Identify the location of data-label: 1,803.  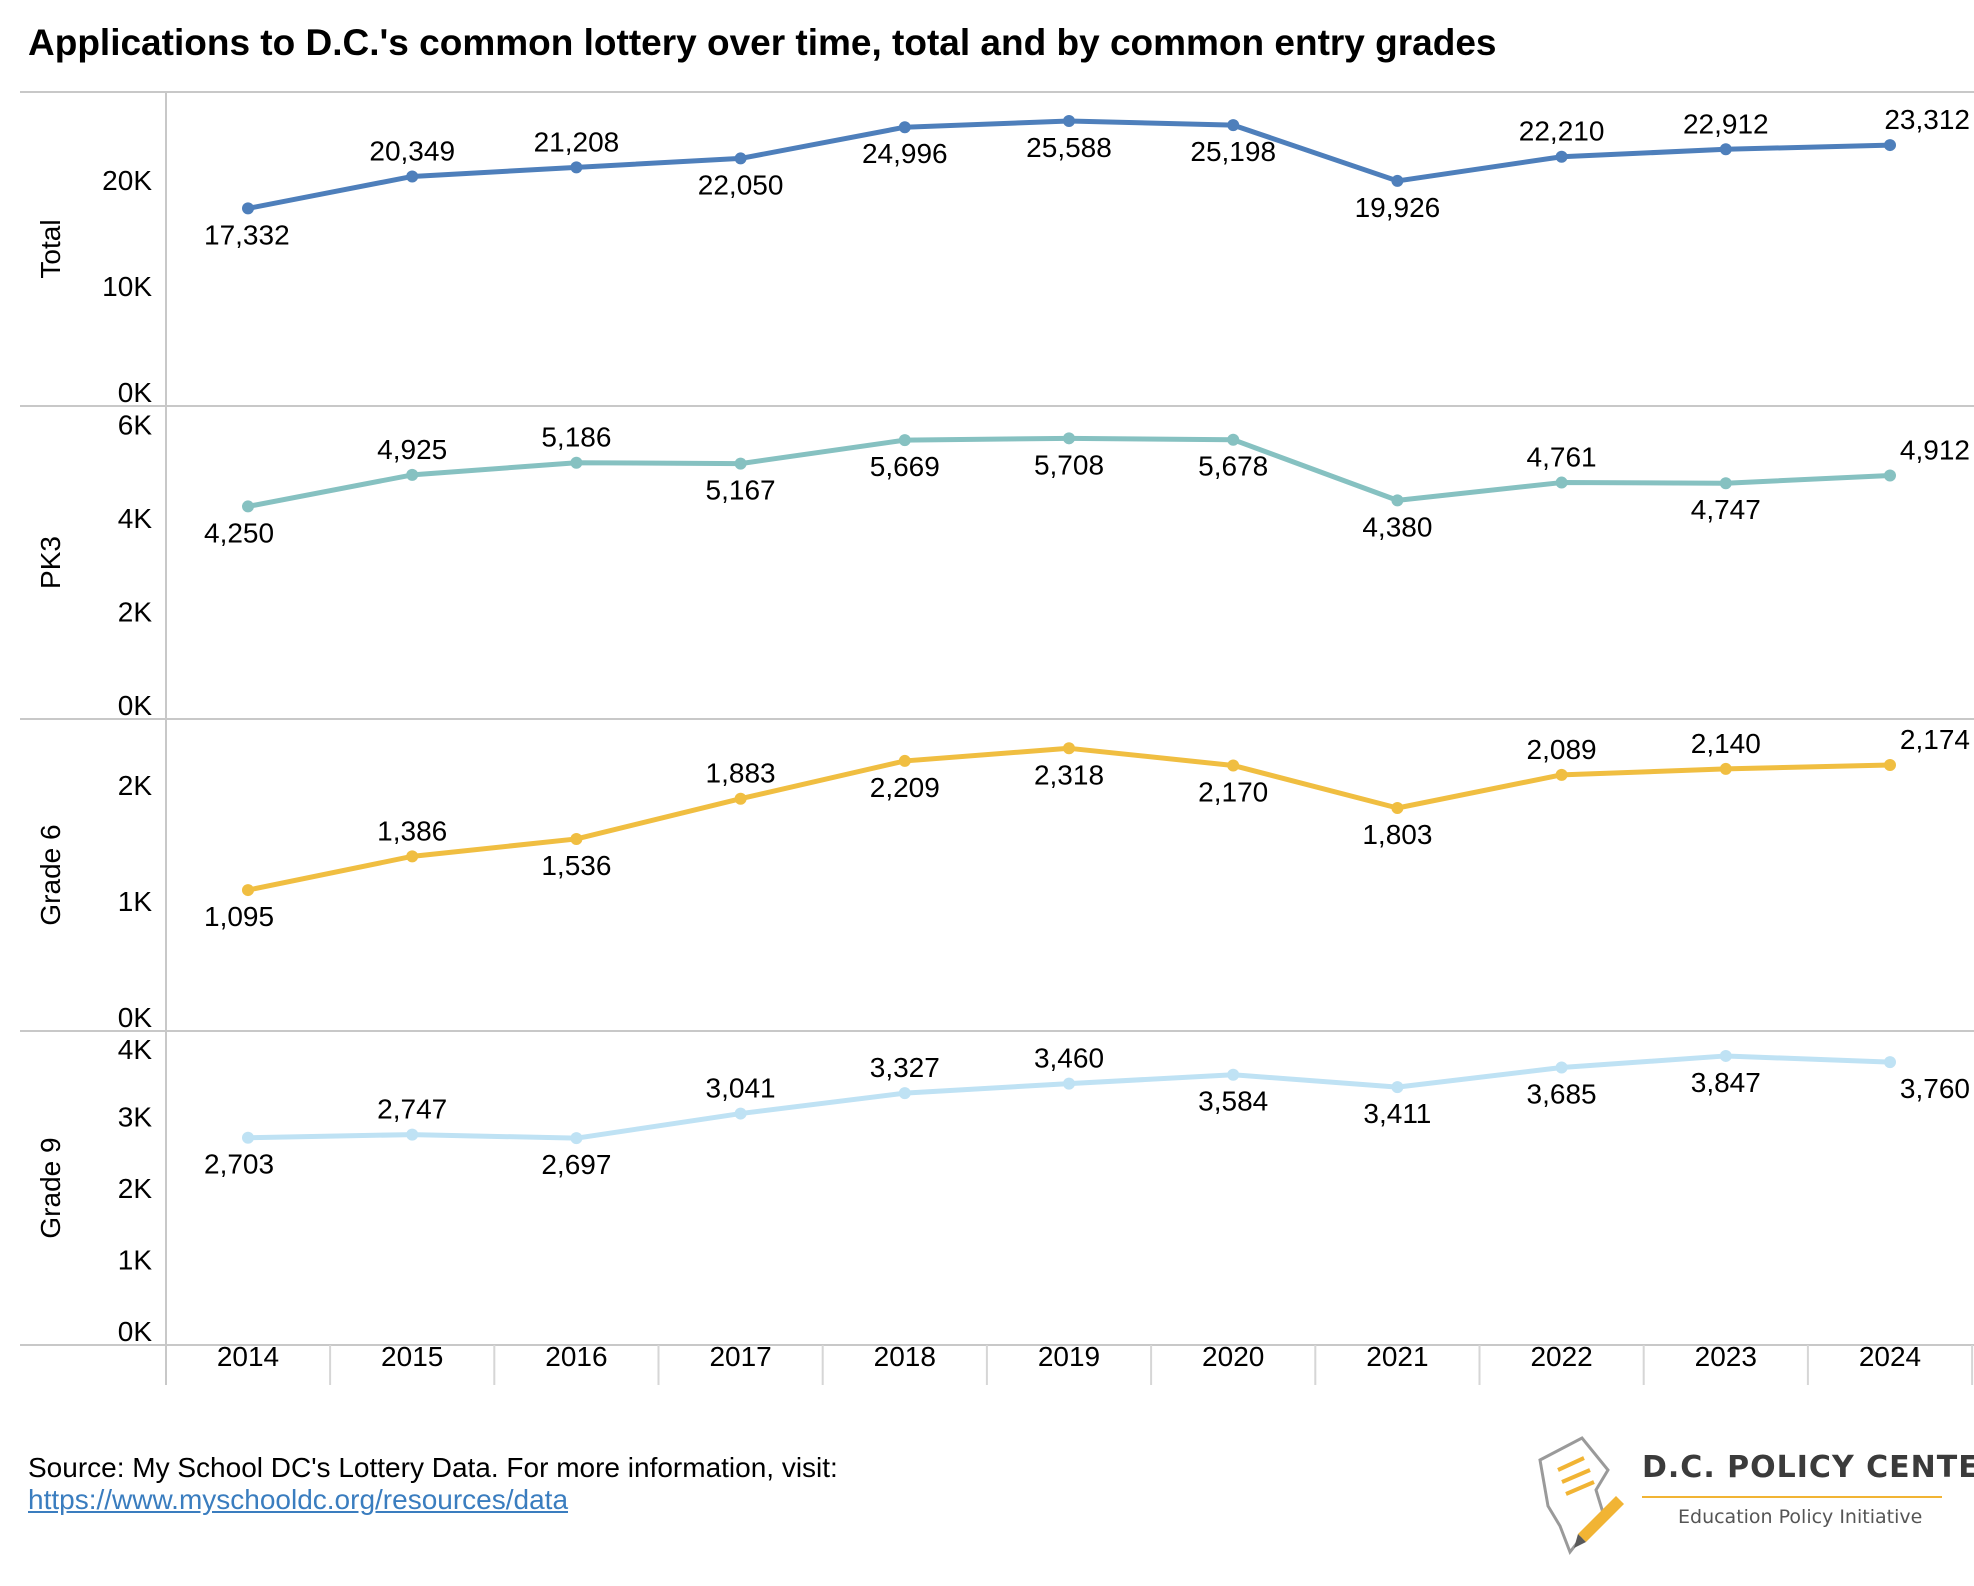
(1397, 834).